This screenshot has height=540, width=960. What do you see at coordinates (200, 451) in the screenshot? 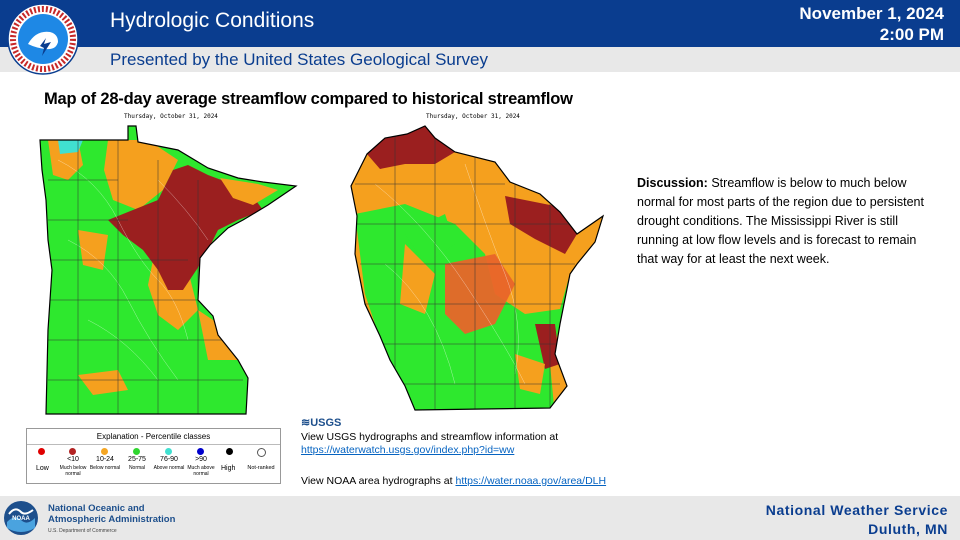
I see `much-above-dot-icon` at bounding box center [200, 451].